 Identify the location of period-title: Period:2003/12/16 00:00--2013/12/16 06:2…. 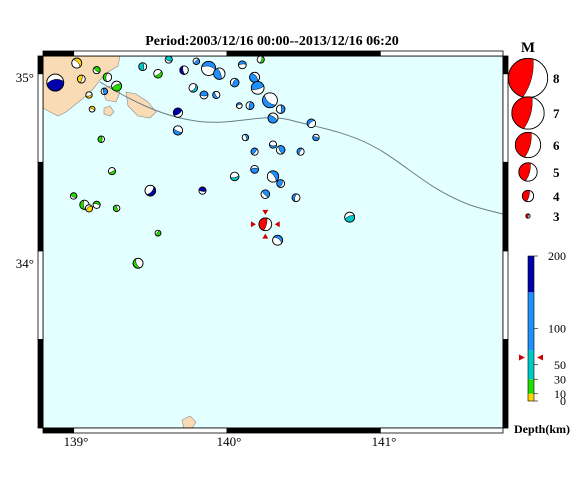
(272, 41).